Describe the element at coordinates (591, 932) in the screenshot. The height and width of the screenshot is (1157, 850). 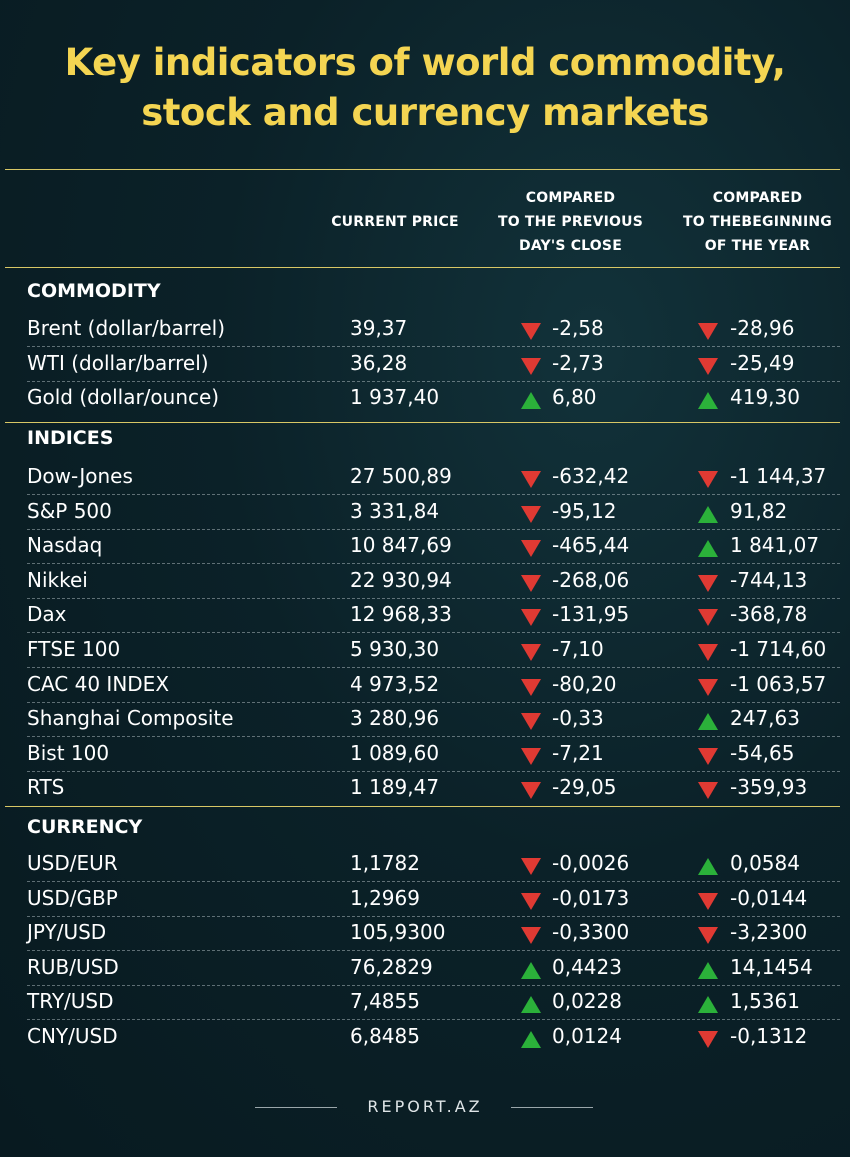
I see `change-prev-close: -0,3300` at that location.